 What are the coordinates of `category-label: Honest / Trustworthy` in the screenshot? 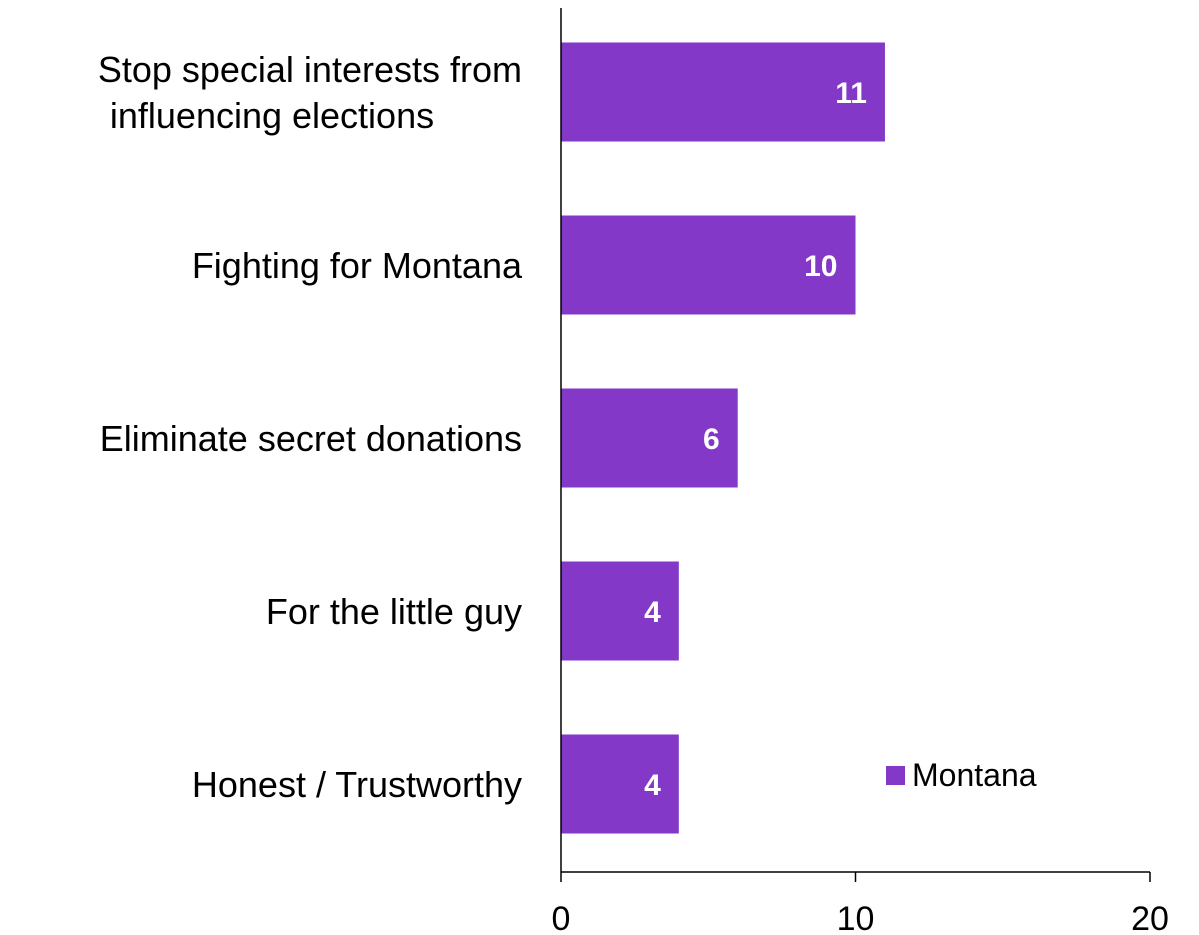 It's located at (357, 784).